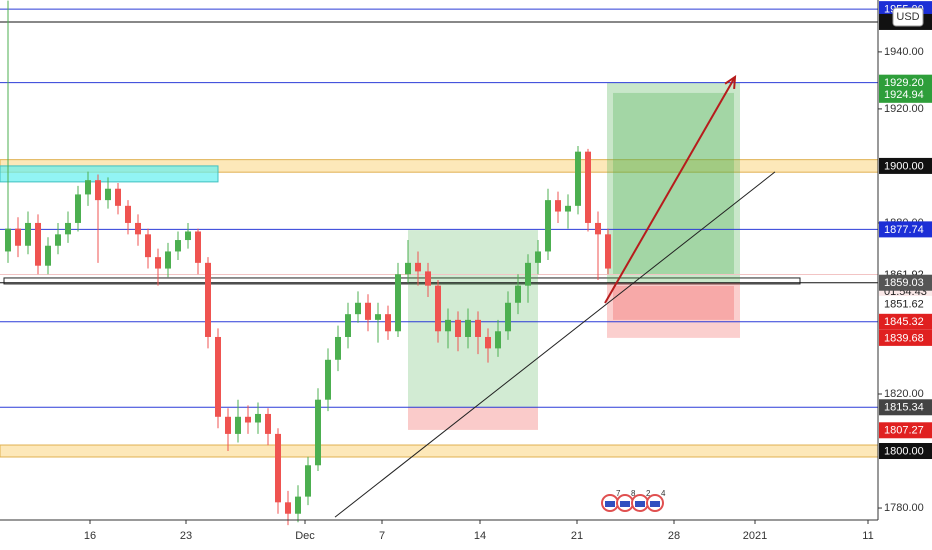 Image resolution: width=932 pixels, height=550 pixels. I want to click on x-tick-label: 14, so click(480, 536).